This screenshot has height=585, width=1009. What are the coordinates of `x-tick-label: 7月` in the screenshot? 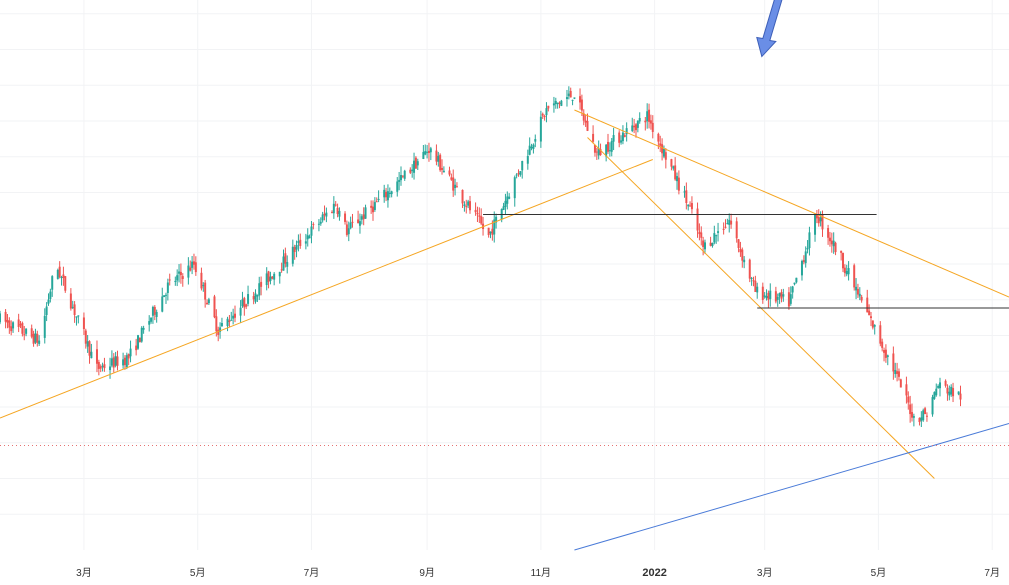 It's located at (992, 573).